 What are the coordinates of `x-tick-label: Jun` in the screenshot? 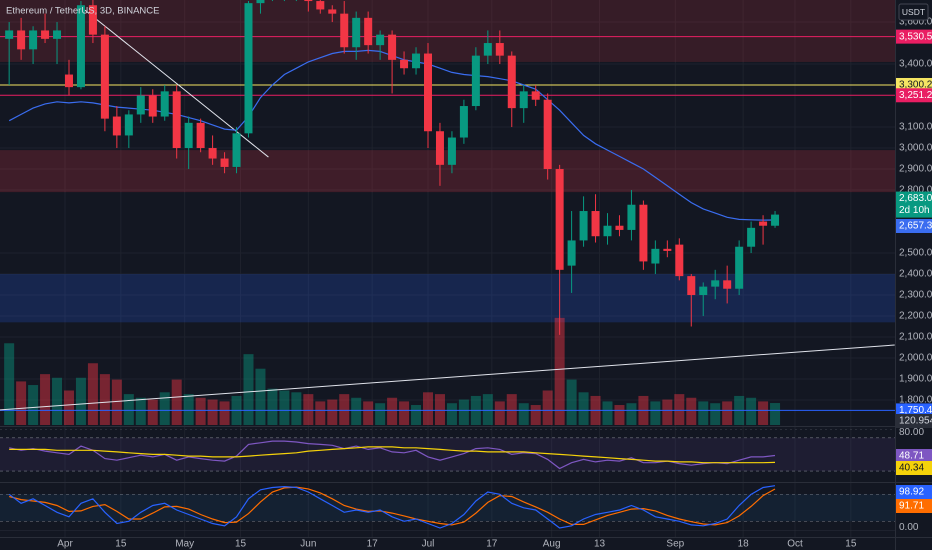 It's located at (308, 544).